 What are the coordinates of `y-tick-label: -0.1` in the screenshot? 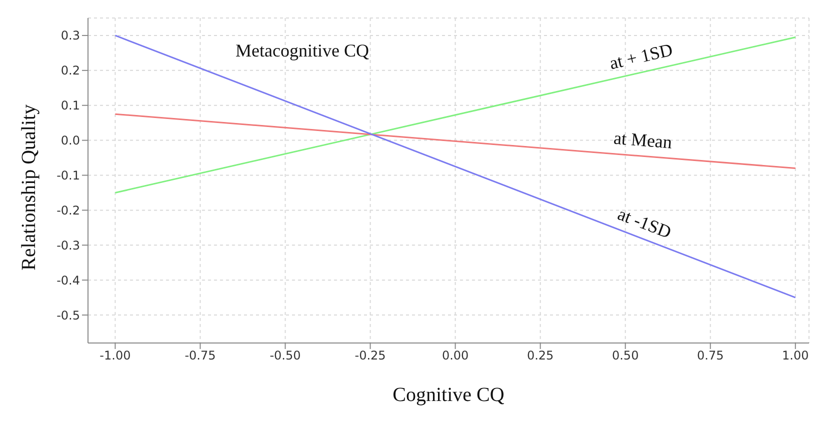 It's located at (68, 175).